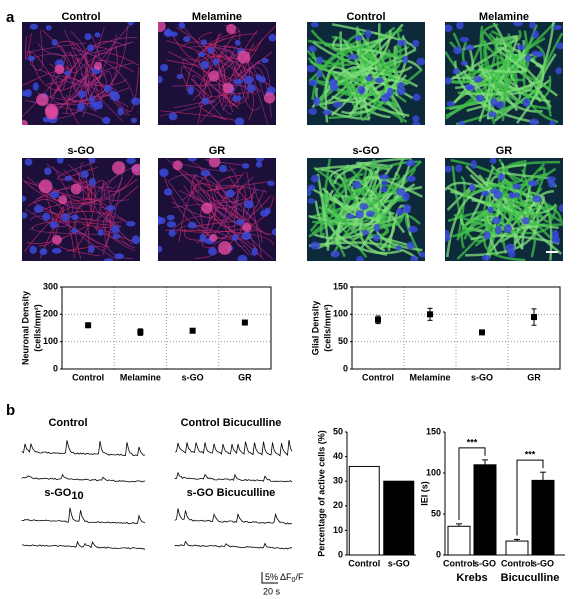  Describe the element at coordinates (504, 151) in the screenshot. I see `image-label: GR` at that location.